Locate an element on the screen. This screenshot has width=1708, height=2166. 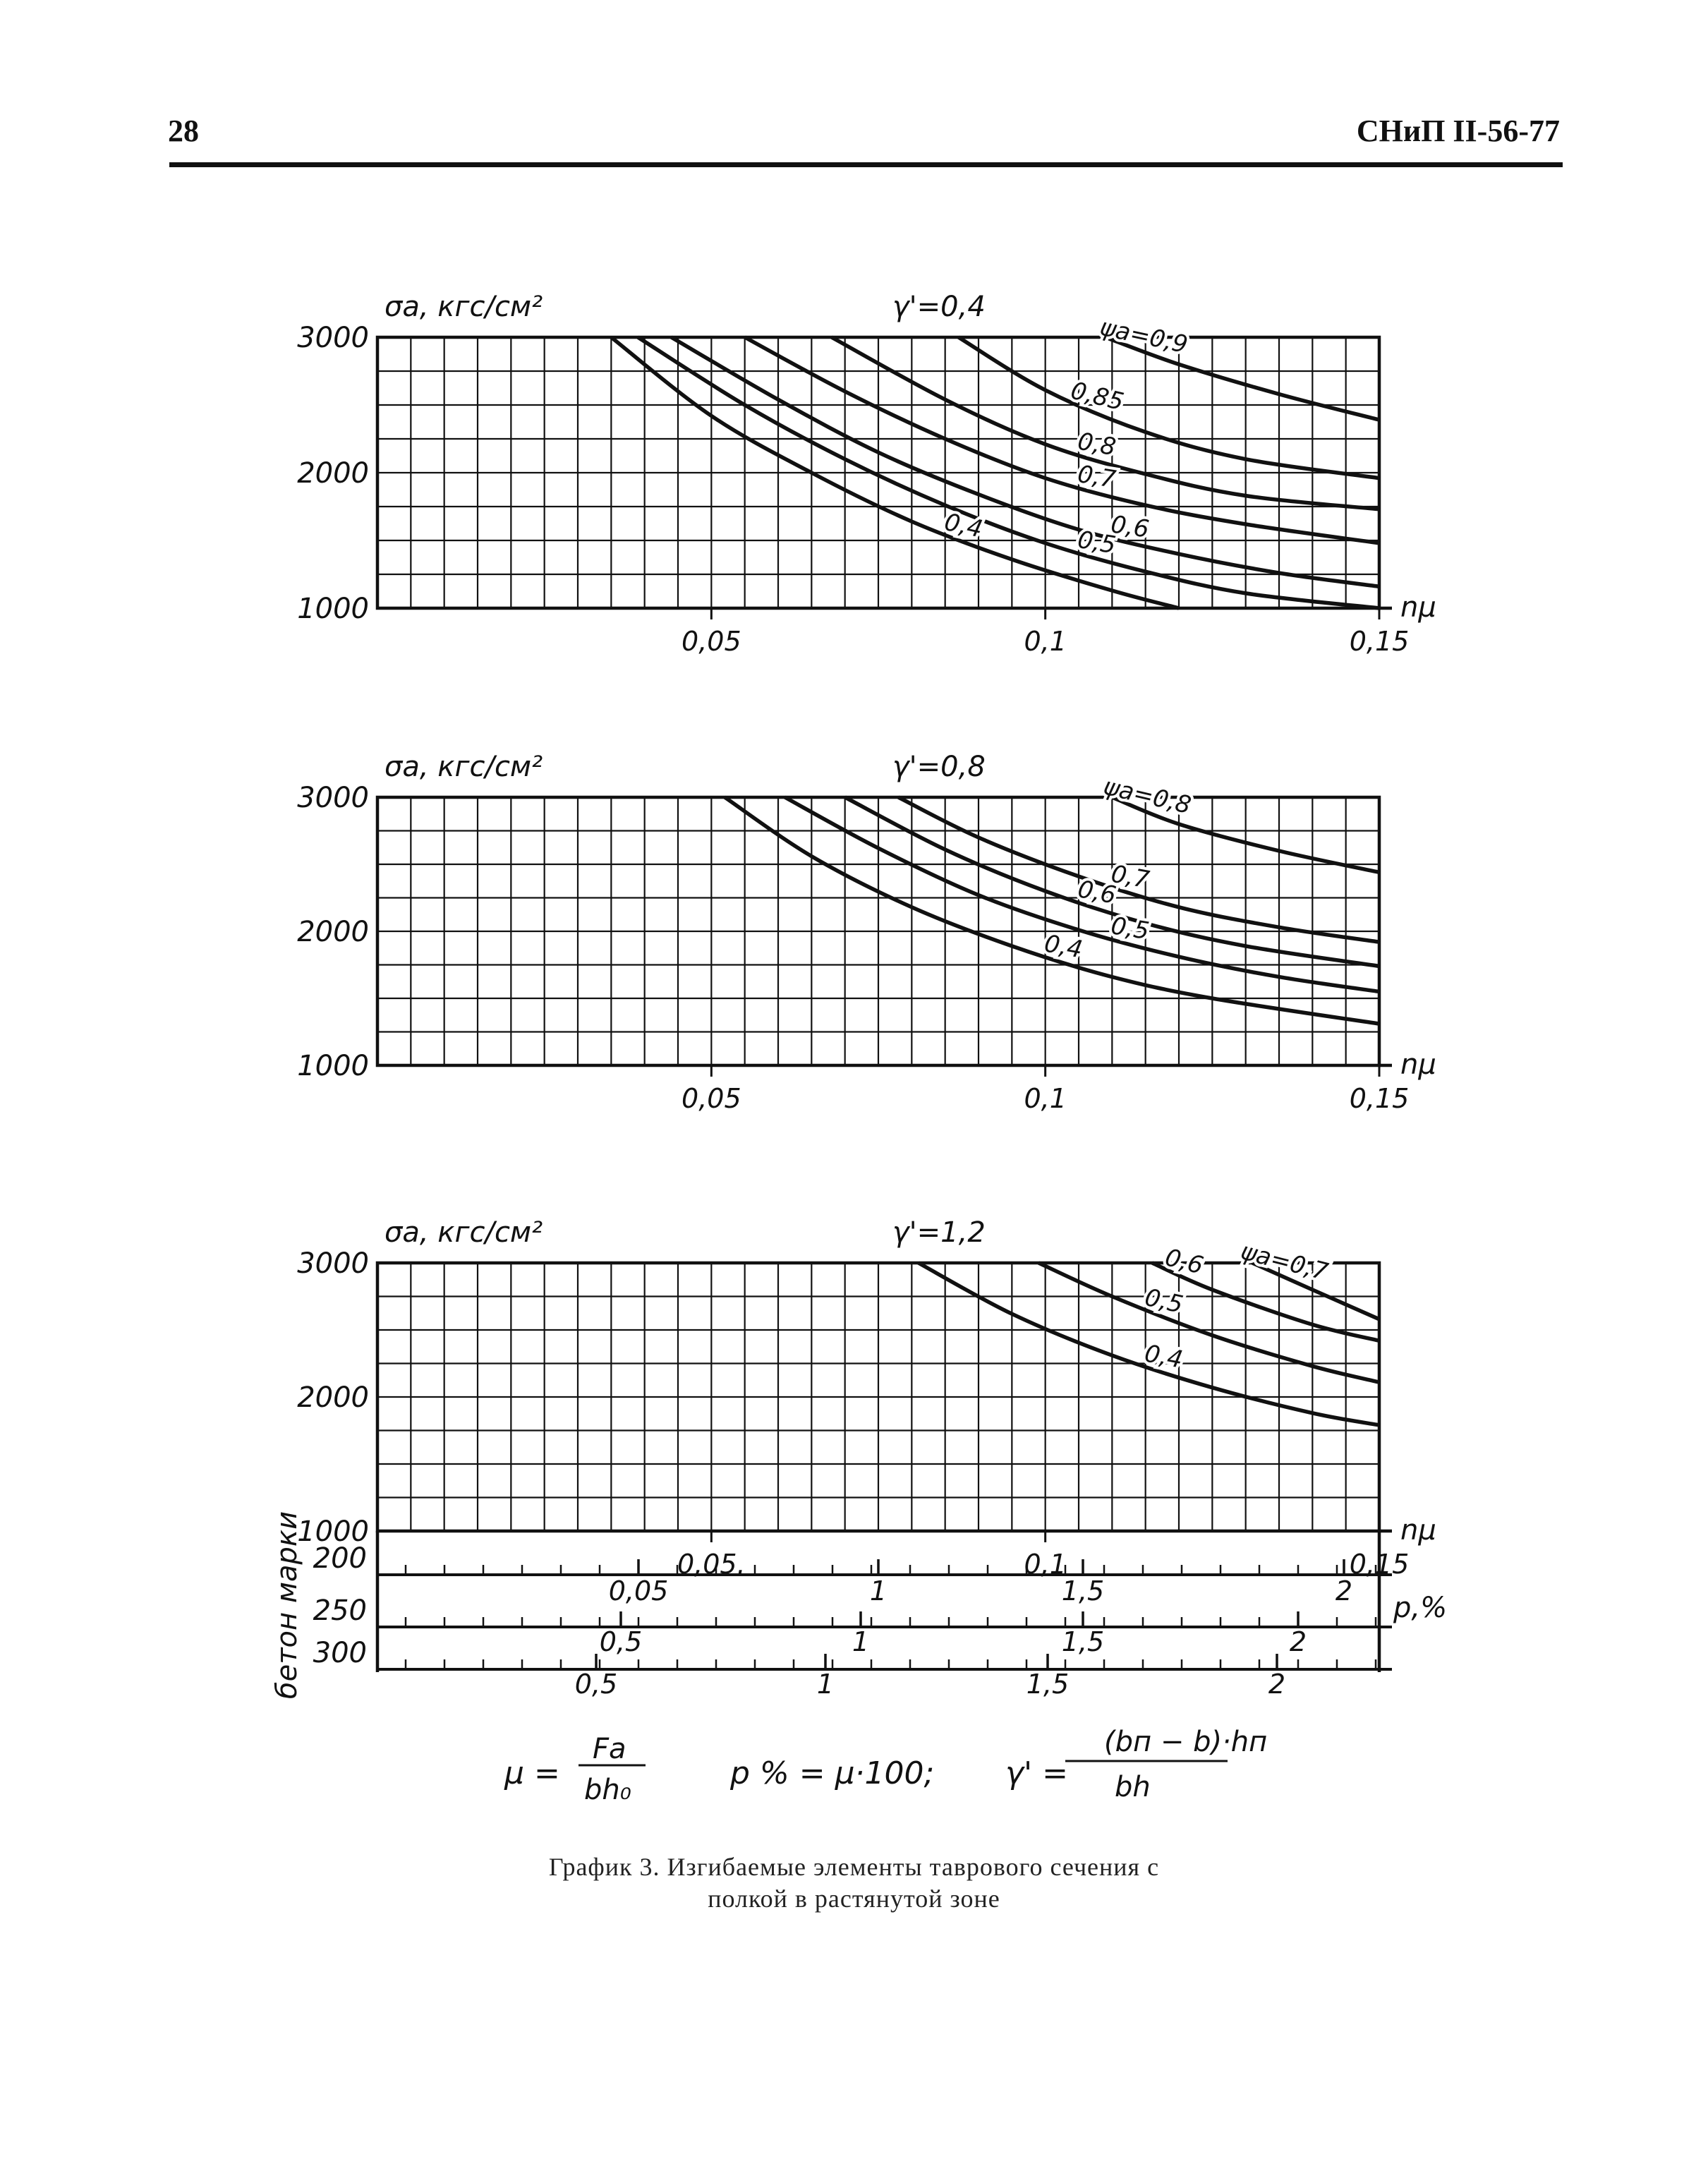
page-number: 28 is located at coordinates (184, 131).